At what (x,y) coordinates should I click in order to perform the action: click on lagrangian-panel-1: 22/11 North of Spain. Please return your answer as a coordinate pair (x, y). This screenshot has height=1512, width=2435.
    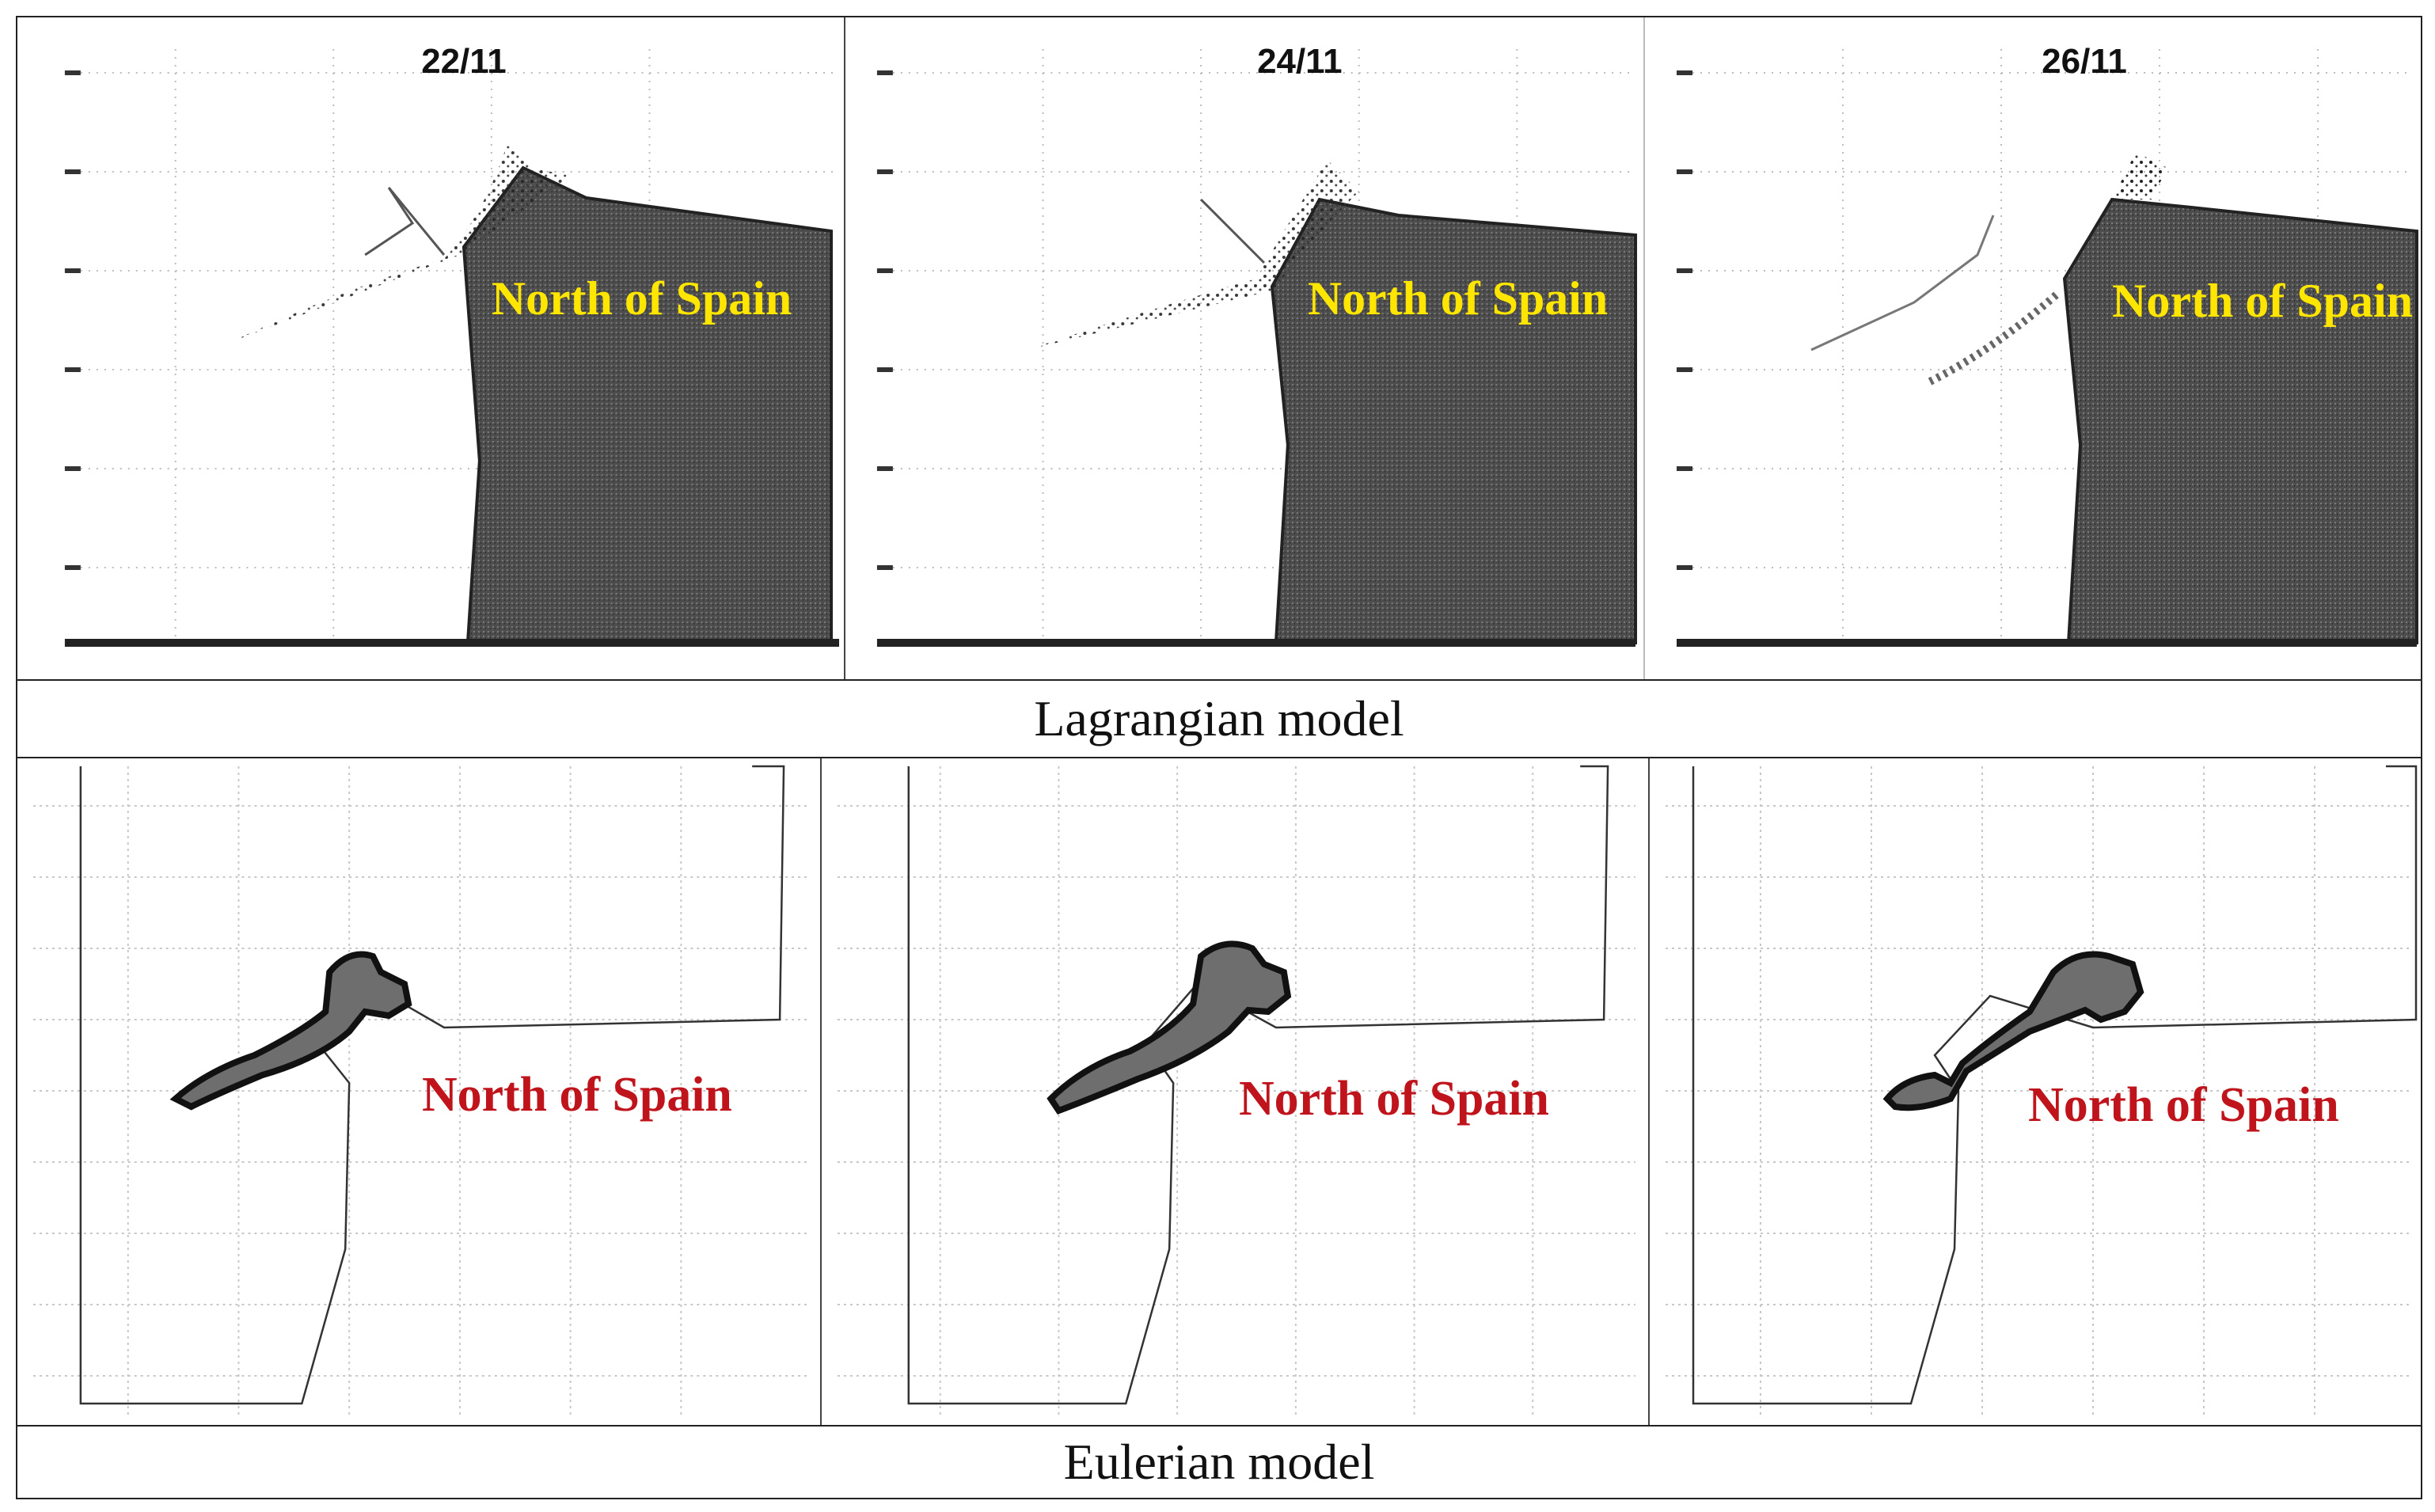
    Looking at the image, I should click on (431, 348).